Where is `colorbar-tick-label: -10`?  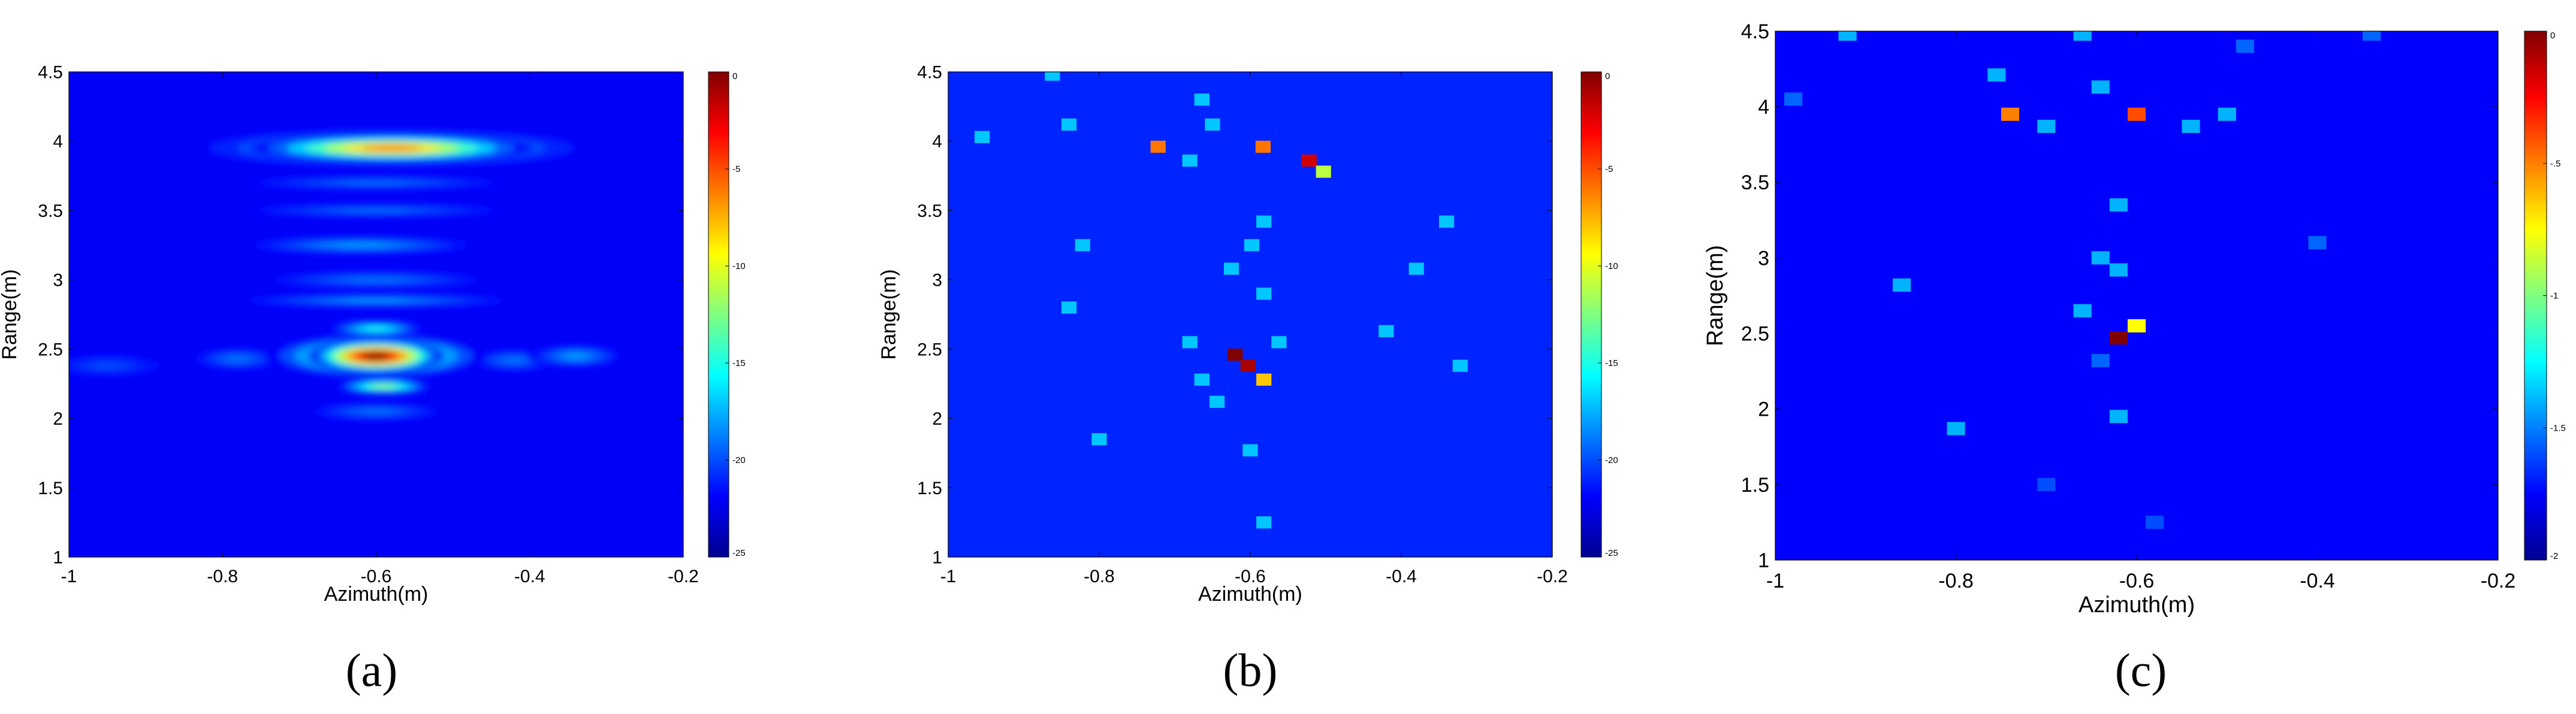 colorbar-tick-label: -10 is located at coordinates (1612, 266).